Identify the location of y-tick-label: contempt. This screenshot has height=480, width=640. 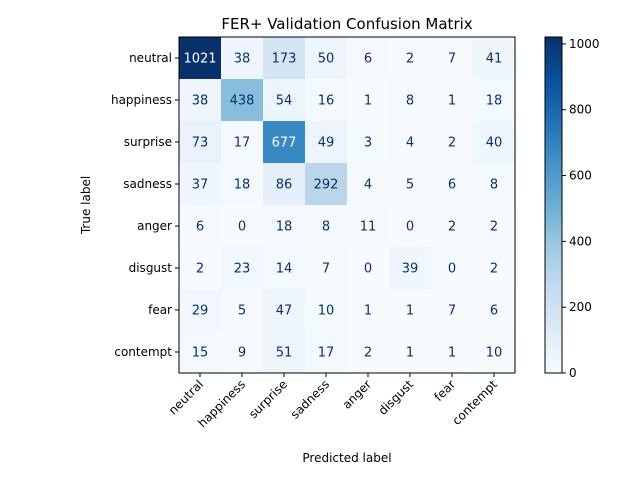
(143, 352).